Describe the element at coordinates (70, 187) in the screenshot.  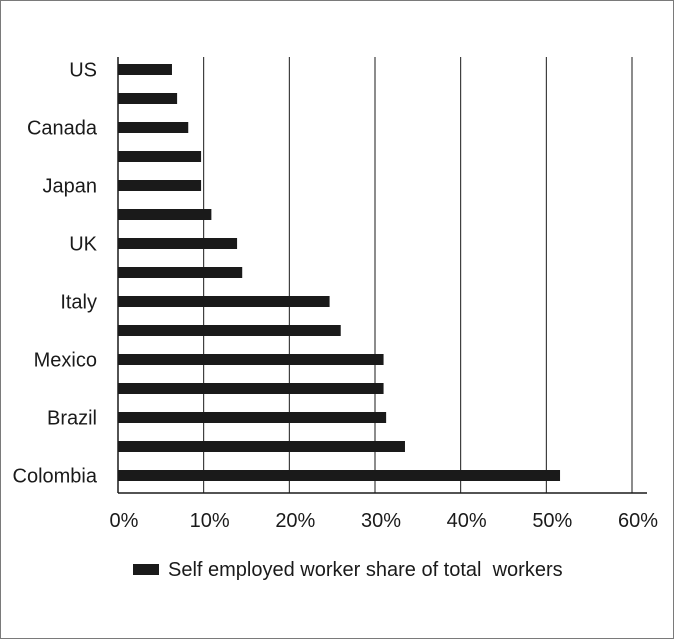
I see `category-label: Japan` at that location.